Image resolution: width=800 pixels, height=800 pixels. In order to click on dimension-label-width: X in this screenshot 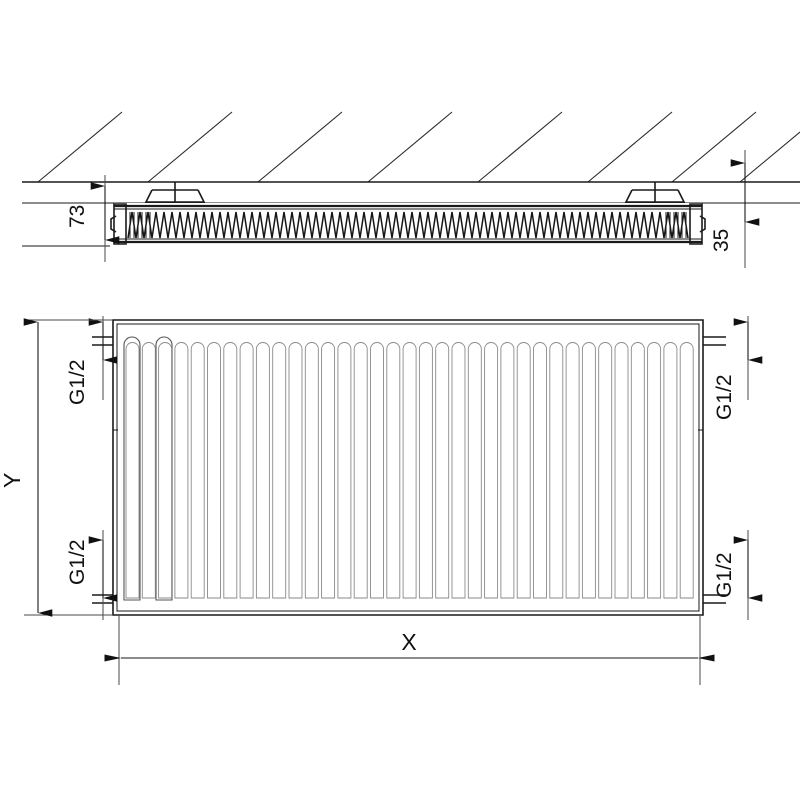, I will do `click(408, 642)`.